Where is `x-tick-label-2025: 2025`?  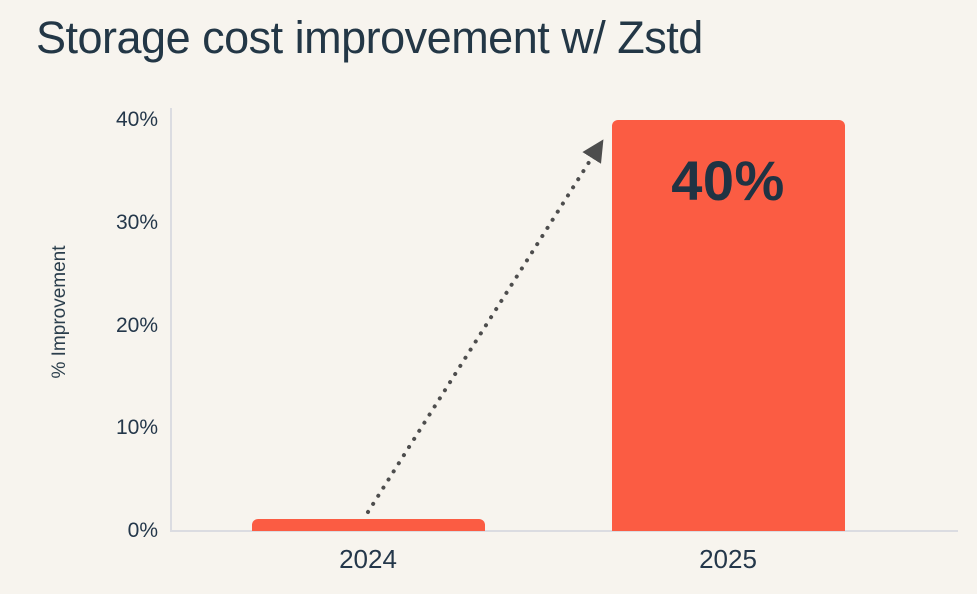 x-tick-label-2025: 2025 is located at coordinates (728, 559).